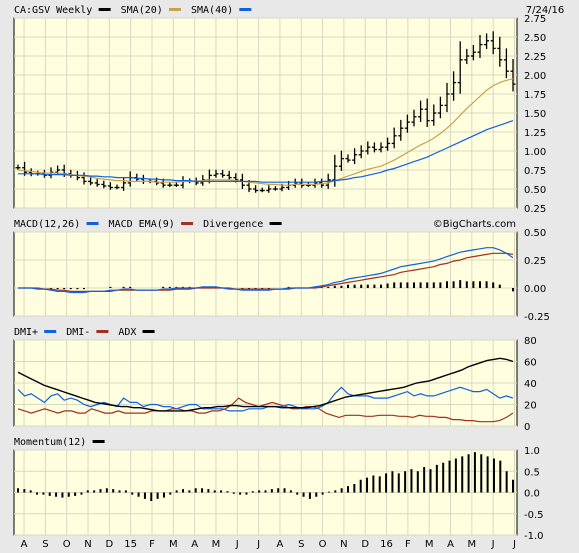  Describe the element at coordinates (535, 133) in the screenshot. I see `y-tick-label: 1.25` at that location.